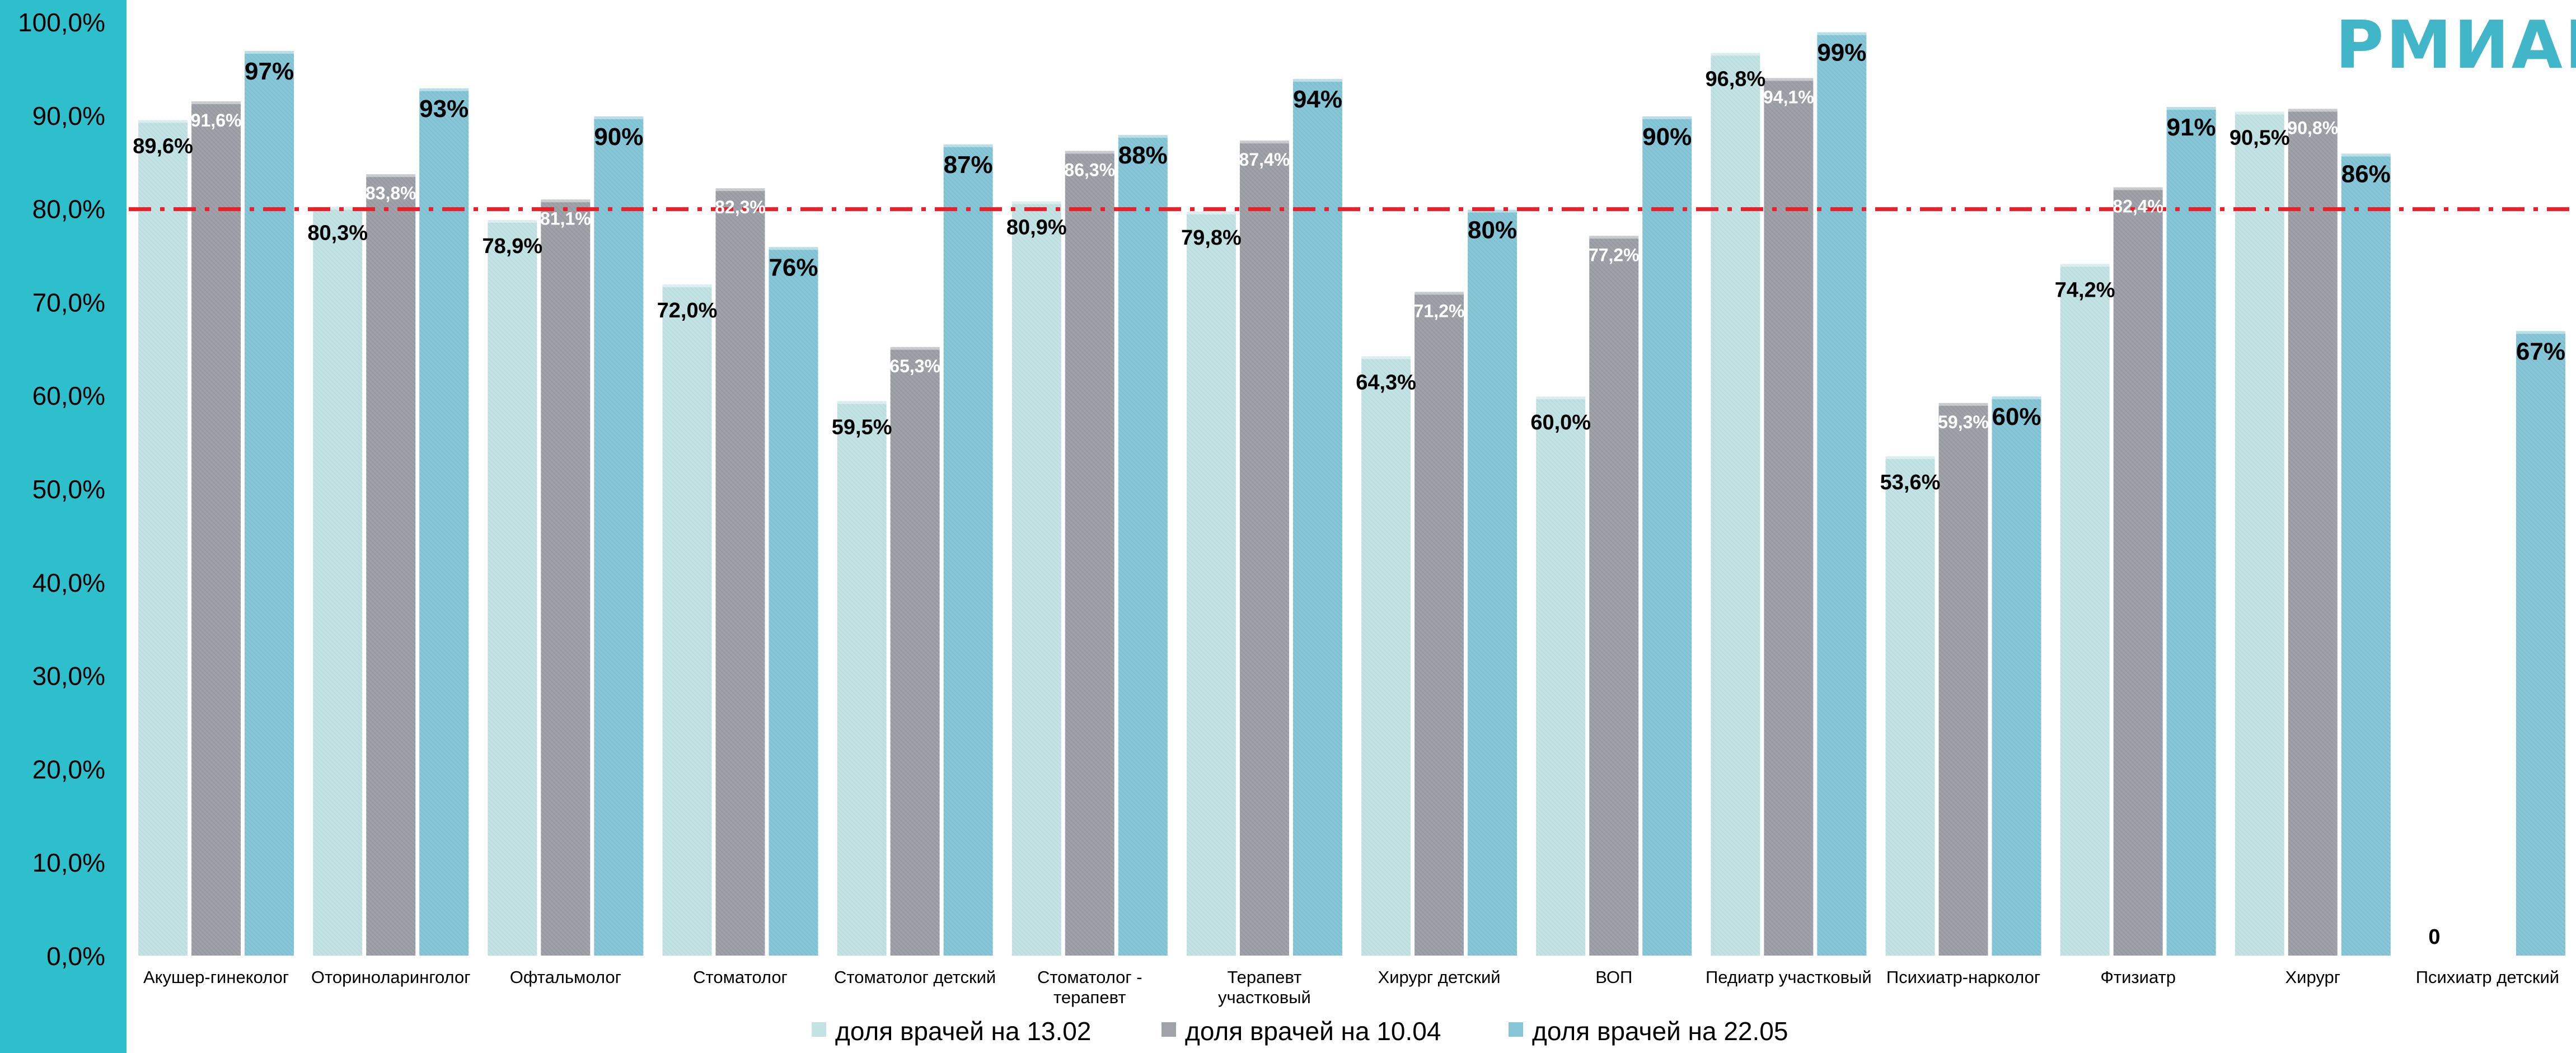  I want to click on y-tick-label: 60,0%, so click(68, 396).